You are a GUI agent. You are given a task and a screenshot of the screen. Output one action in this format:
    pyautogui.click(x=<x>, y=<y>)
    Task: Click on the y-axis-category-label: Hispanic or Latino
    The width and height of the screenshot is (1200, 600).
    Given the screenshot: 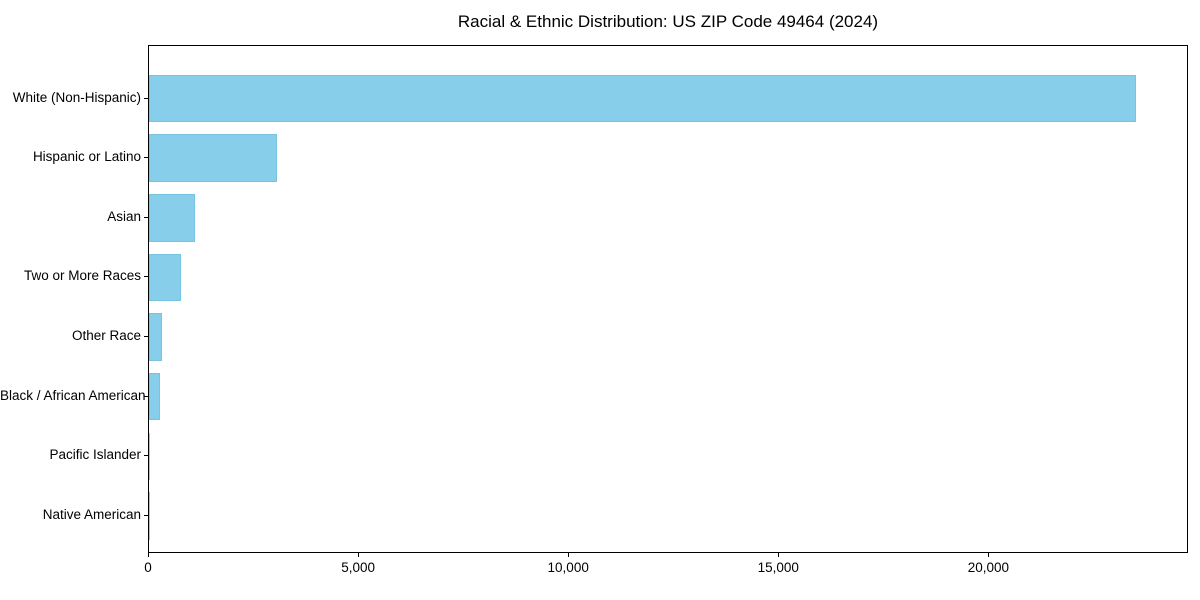 What is the action you would take?
    pyautogui.click(x=86, y=157)
    